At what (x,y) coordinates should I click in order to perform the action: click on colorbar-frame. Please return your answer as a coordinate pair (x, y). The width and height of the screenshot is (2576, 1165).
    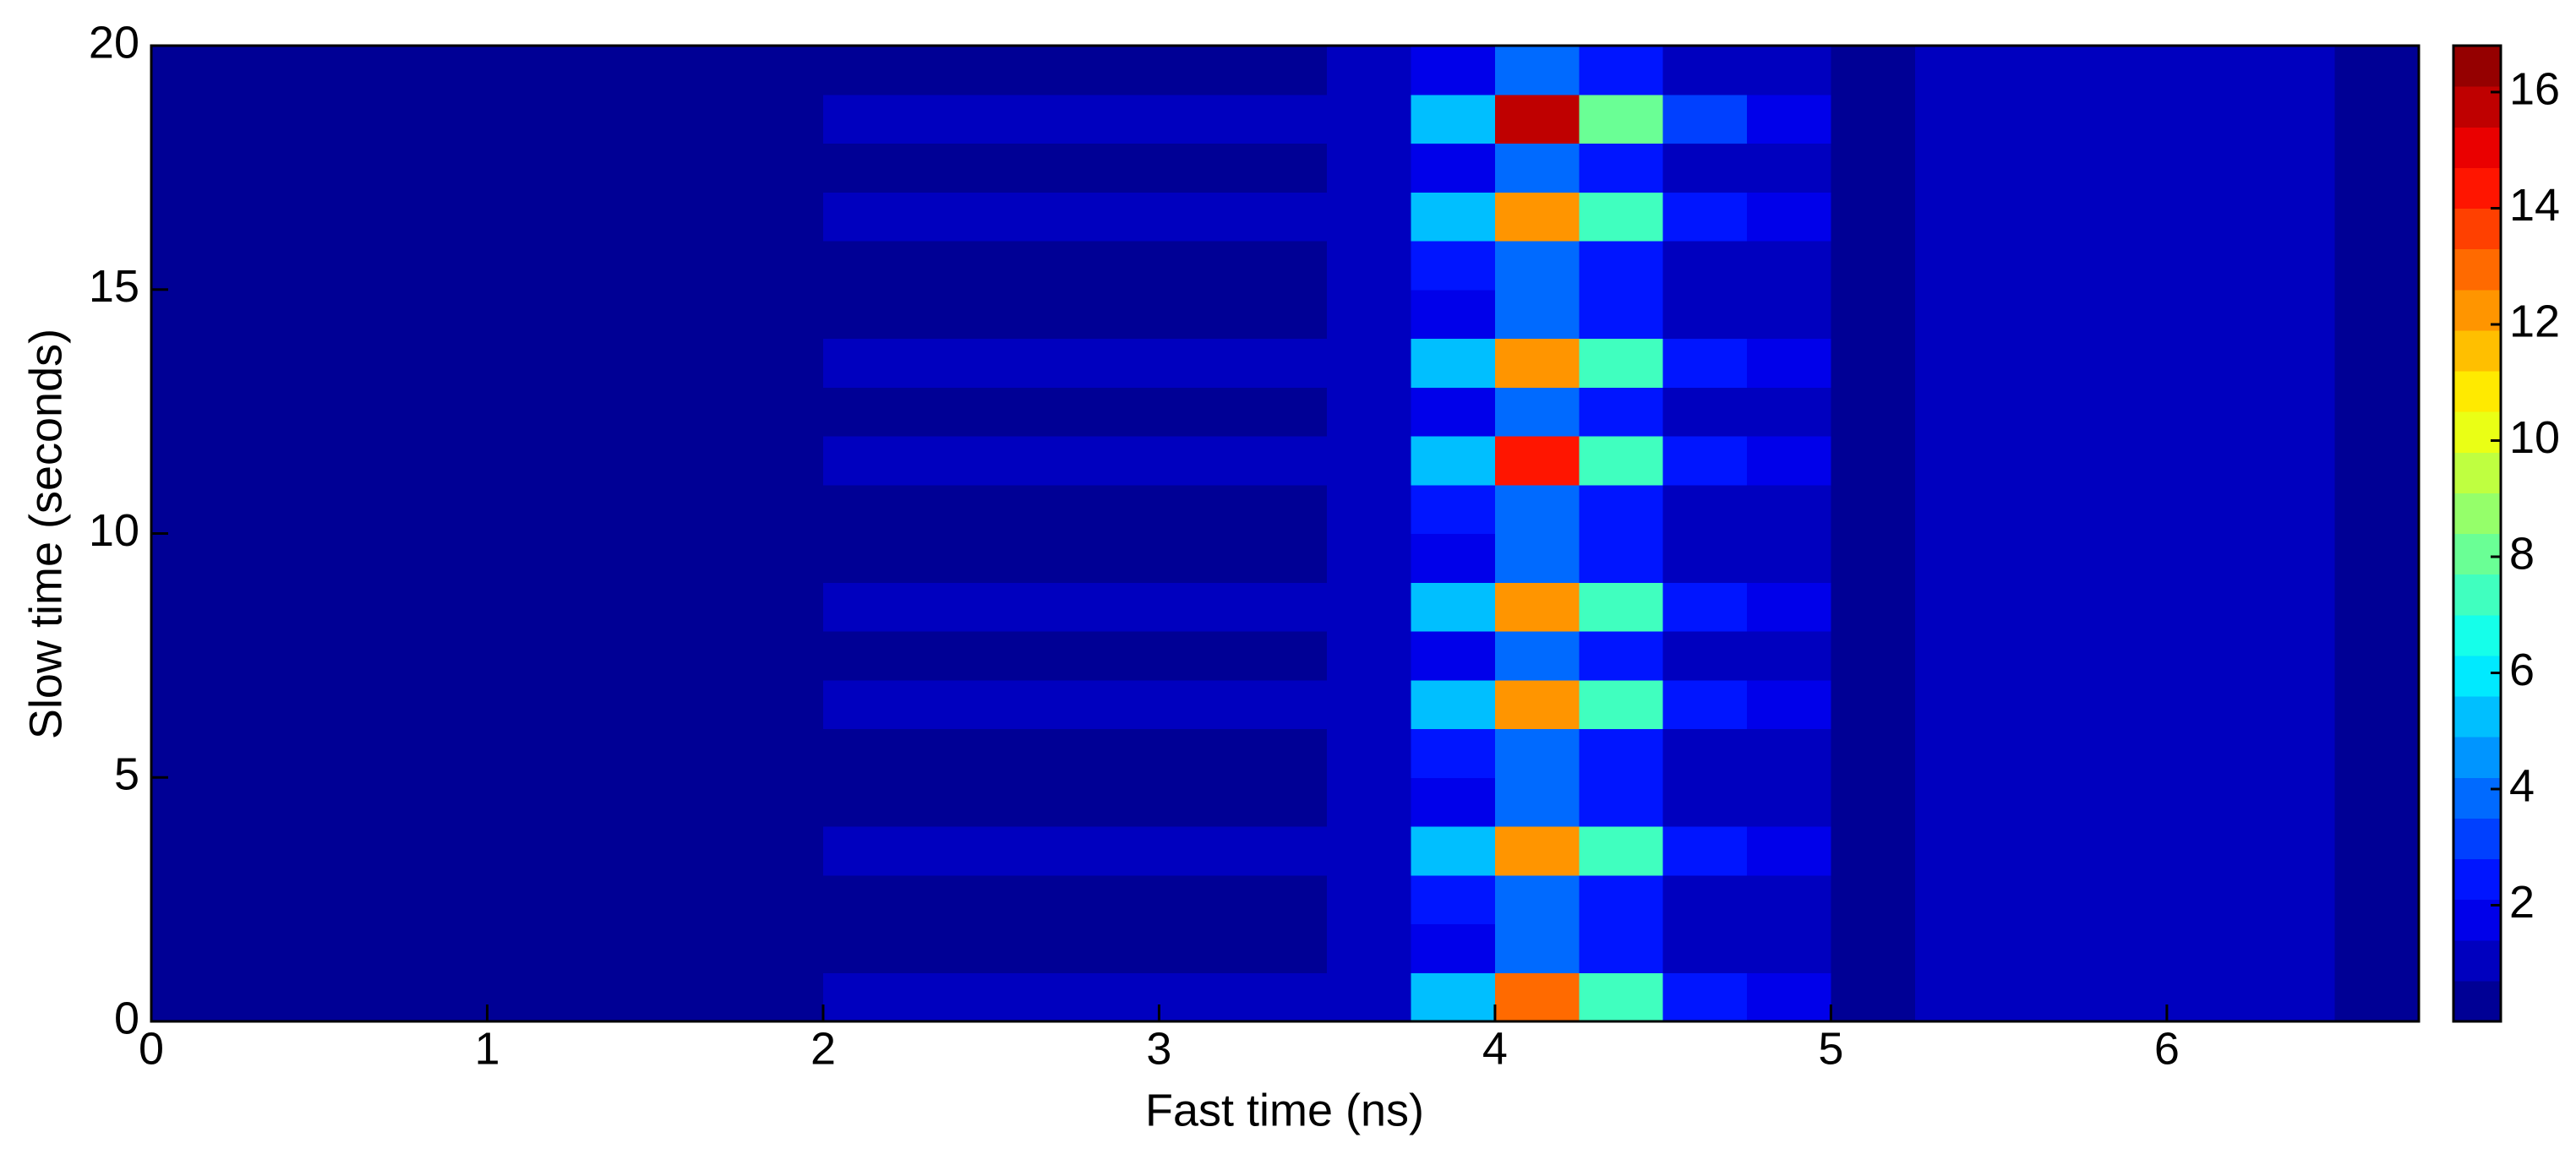
    Looking at the image, I should click on (2477, 533).